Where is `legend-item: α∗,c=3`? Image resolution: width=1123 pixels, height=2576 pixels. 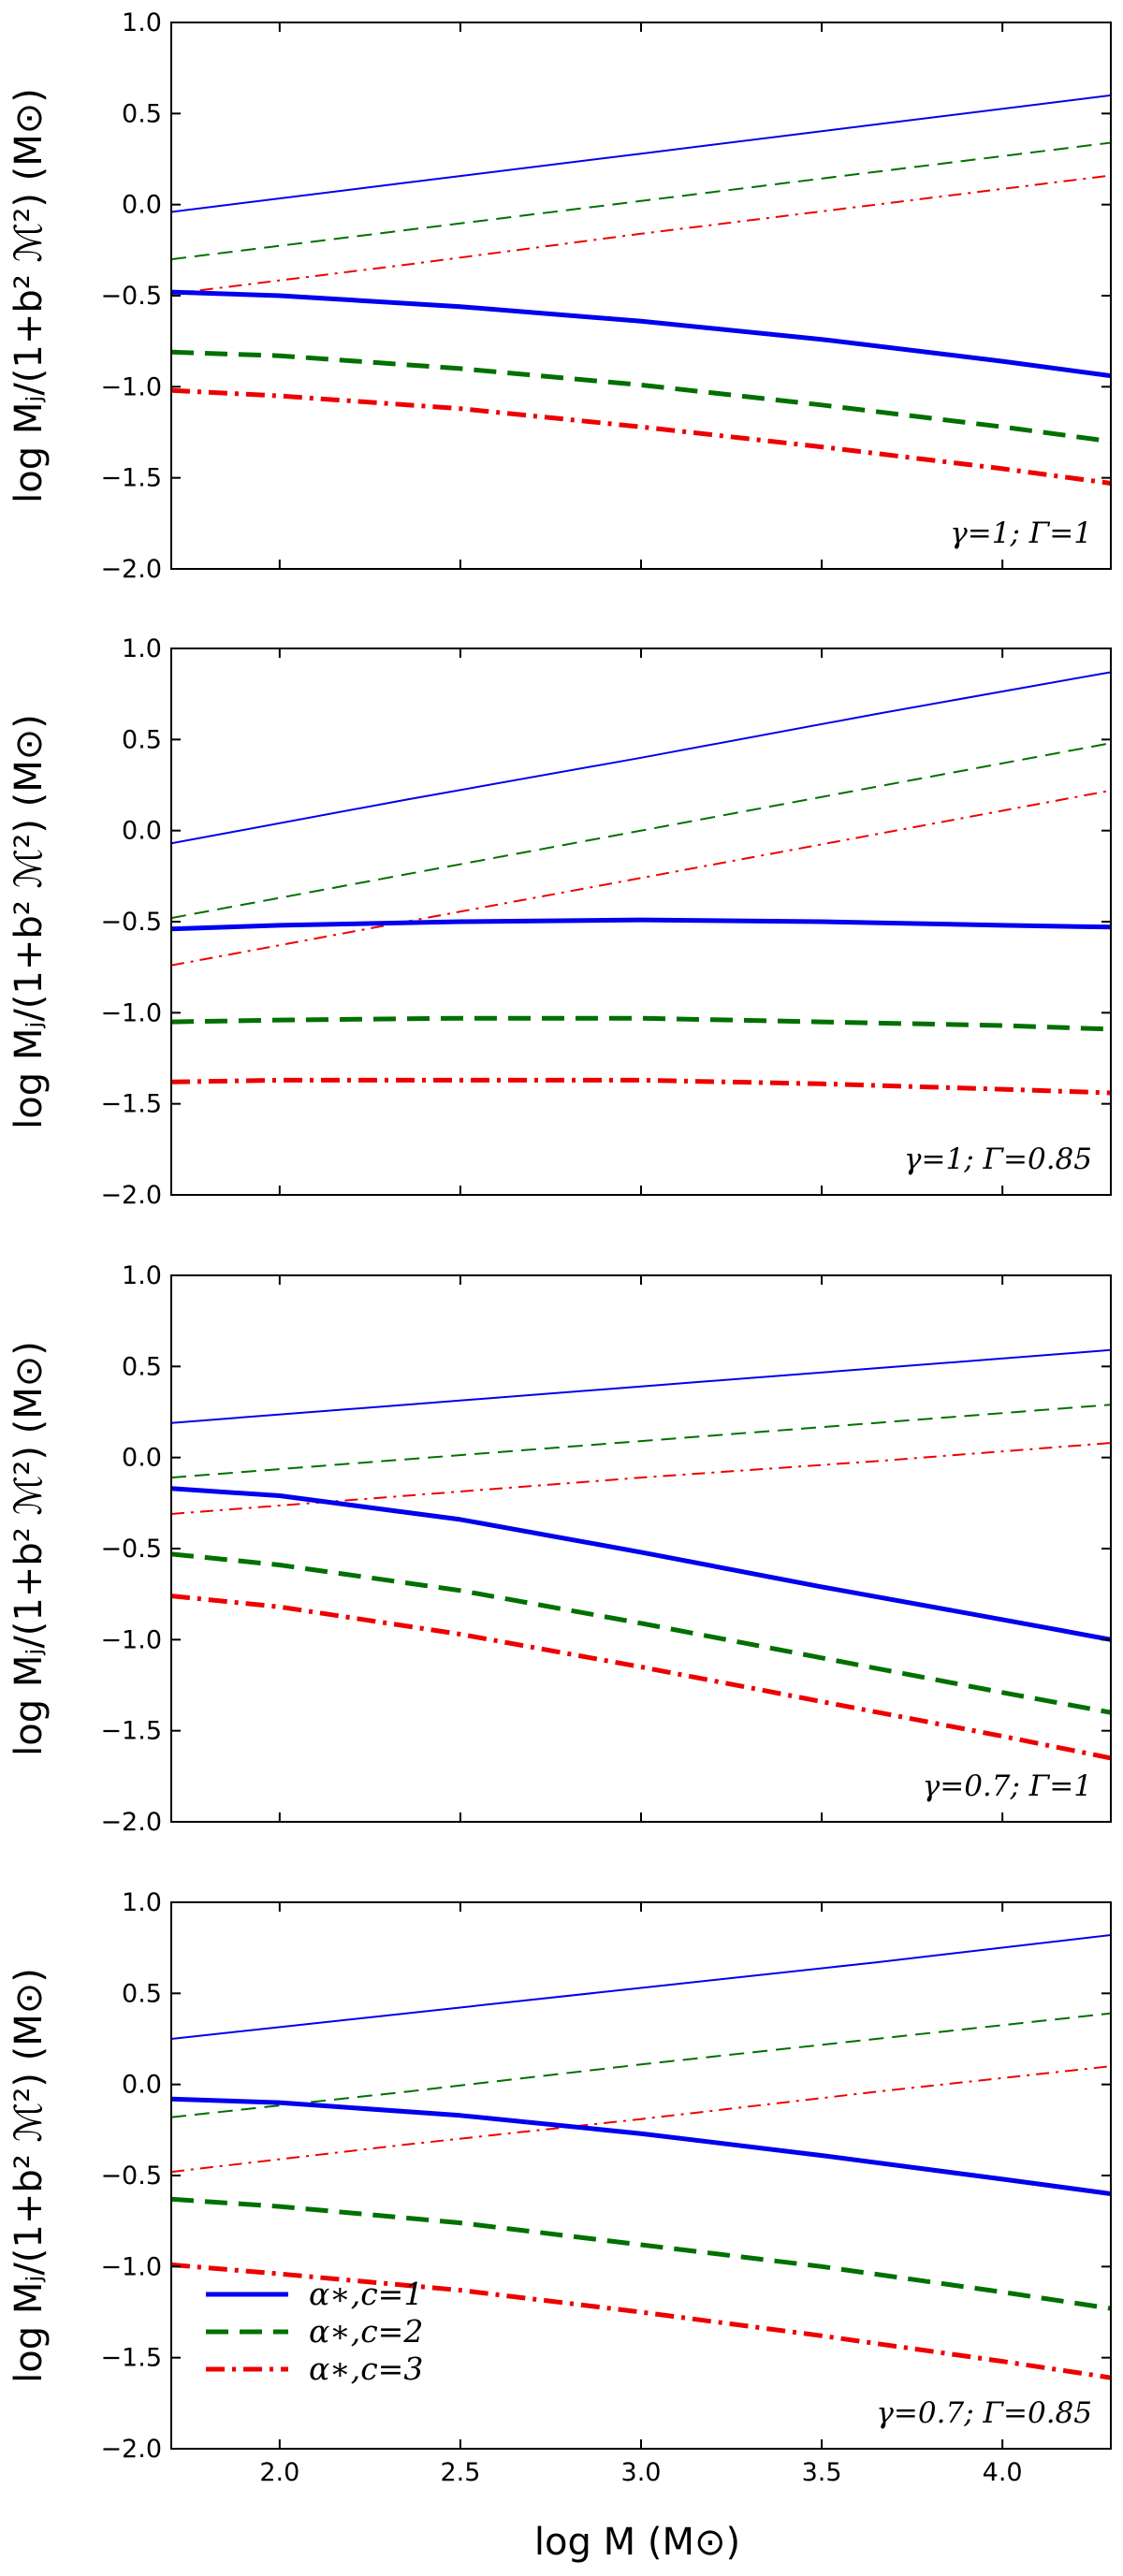
legend-item: α∗,c=3 is located at coordinates (314, 2368).